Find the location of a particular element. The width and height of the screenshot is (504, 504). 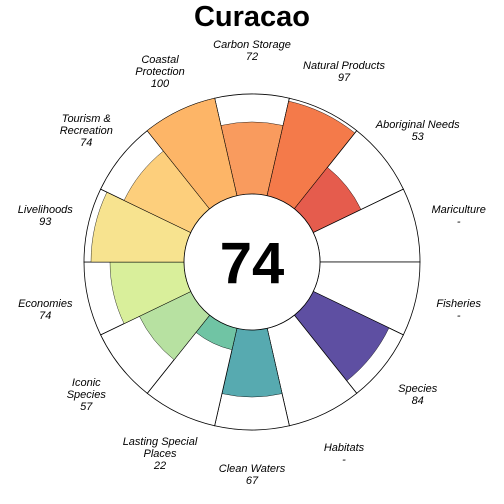

petal-label-mariculture: Mariculture - is located at coordinates (458, 216).